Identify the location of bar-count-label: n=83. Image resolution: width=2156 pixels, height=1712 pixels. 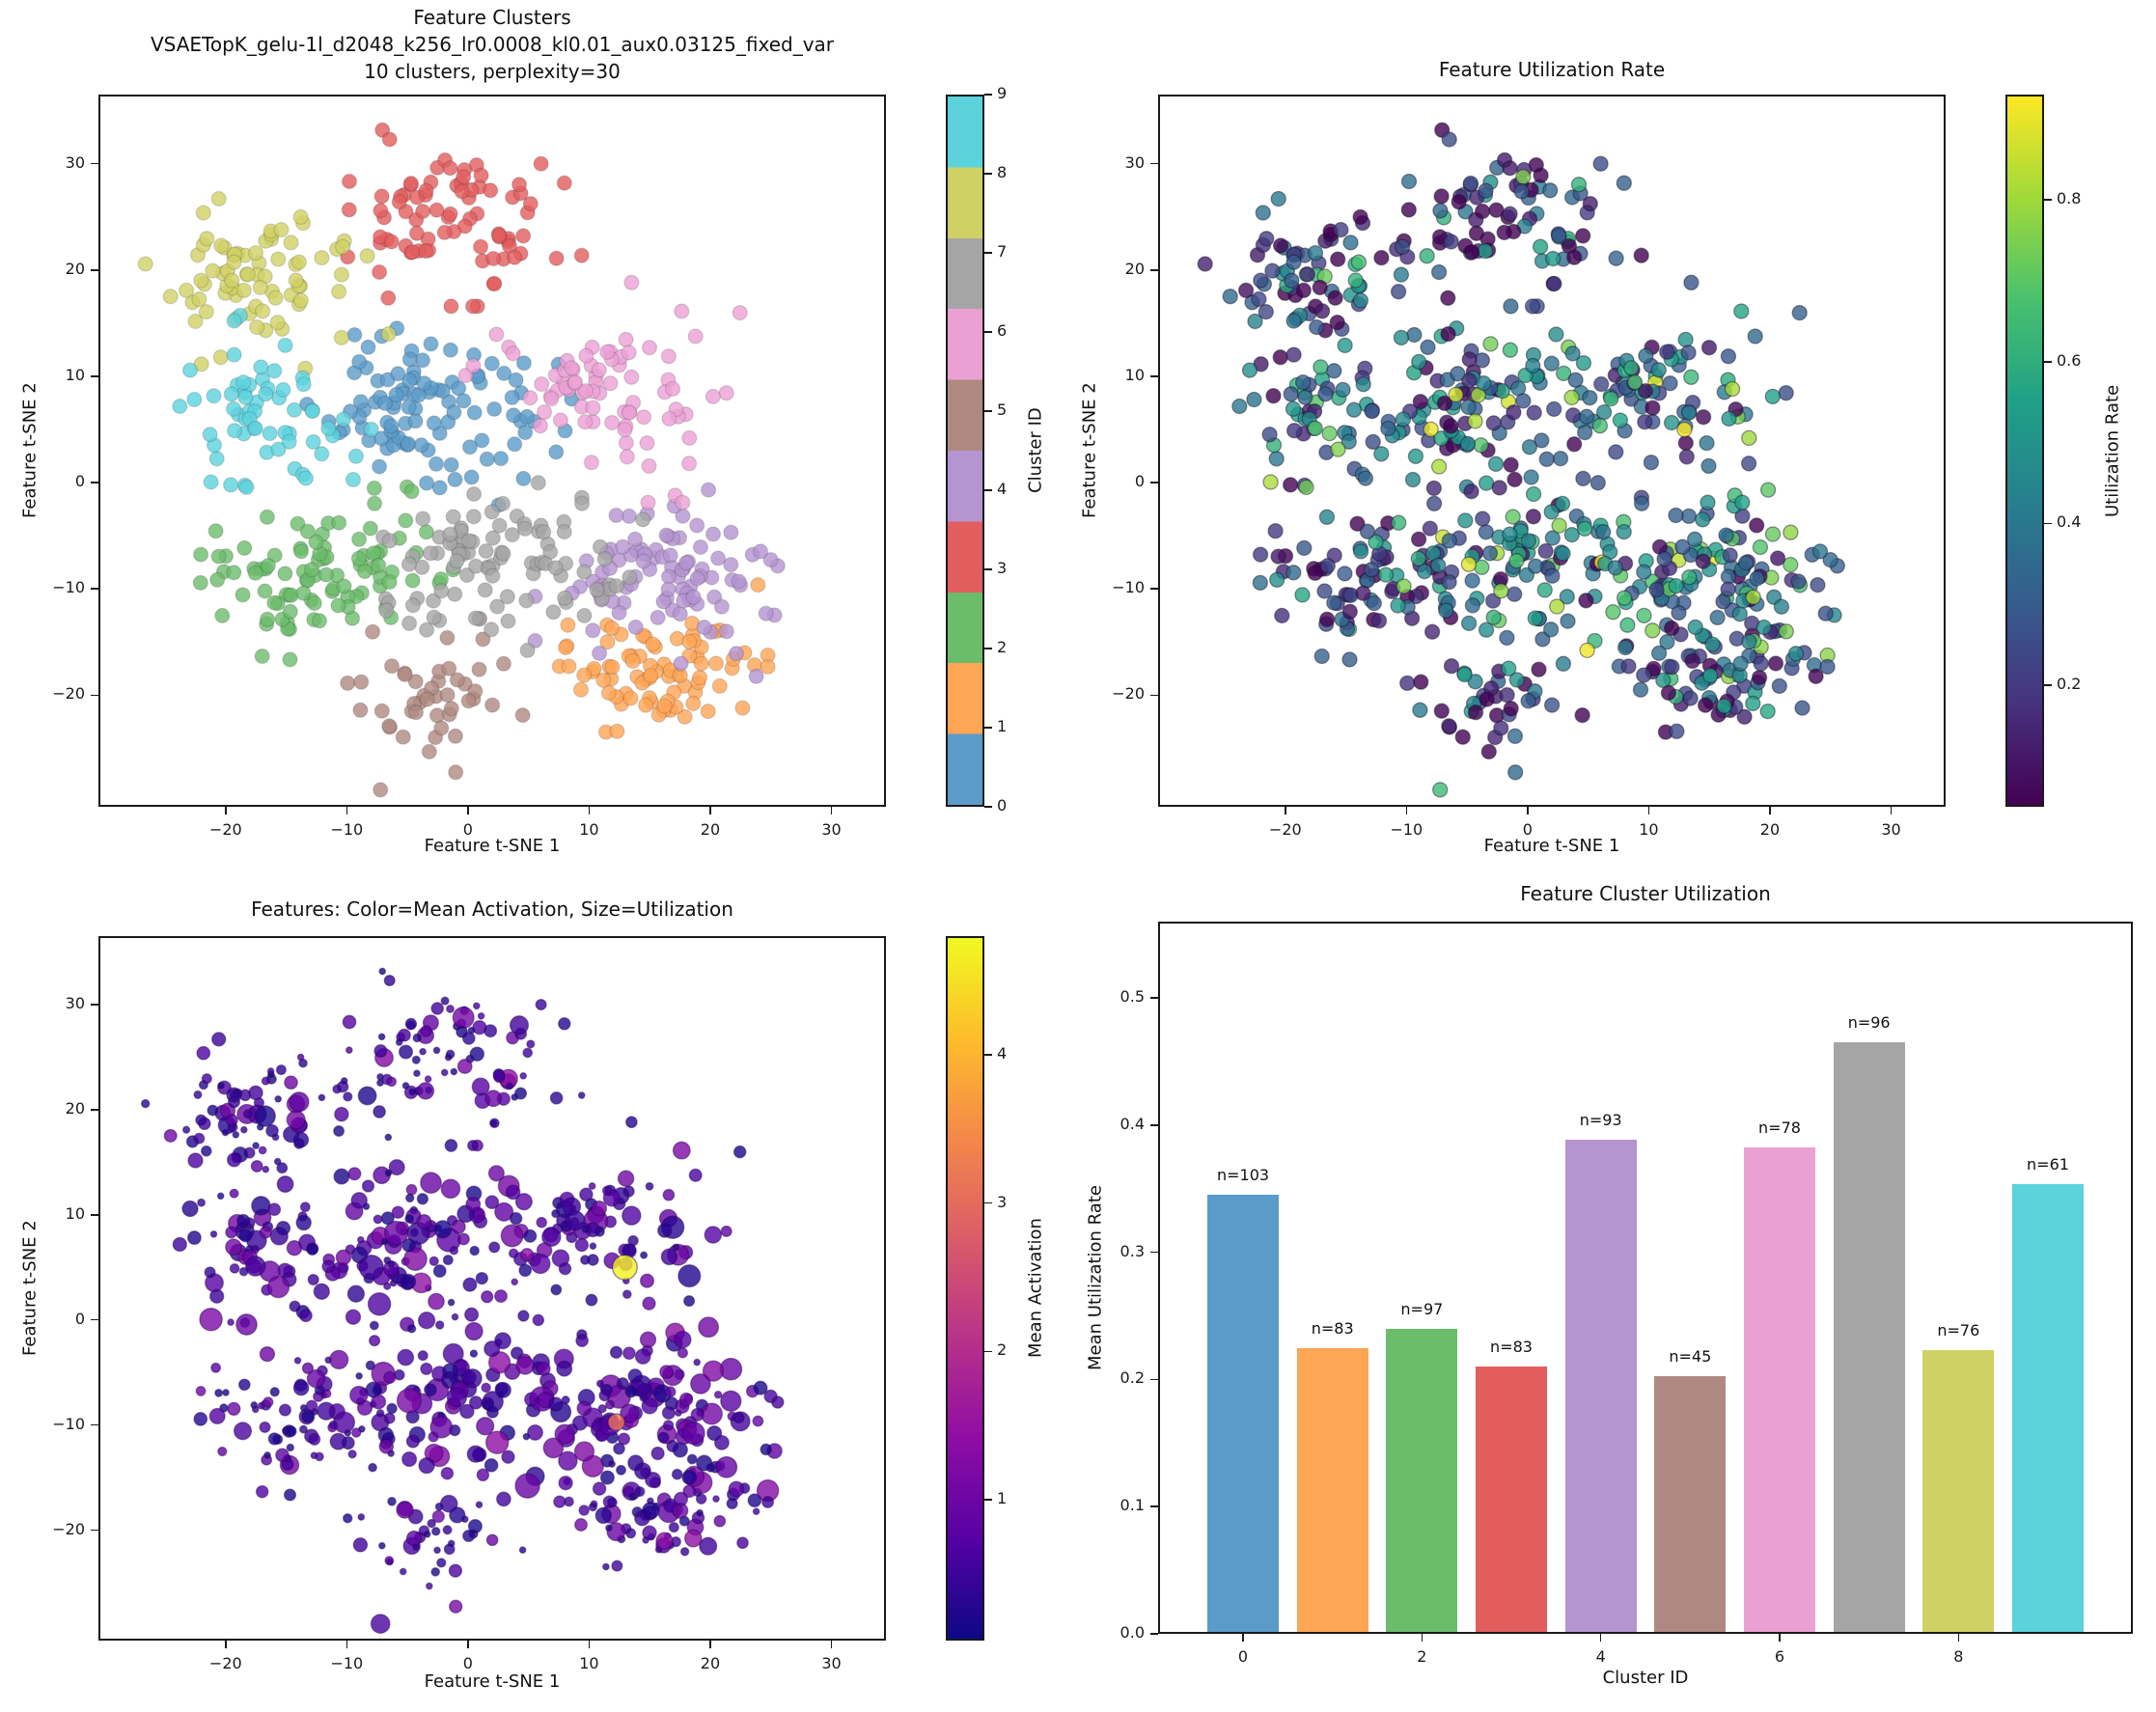
(1332, 1328).